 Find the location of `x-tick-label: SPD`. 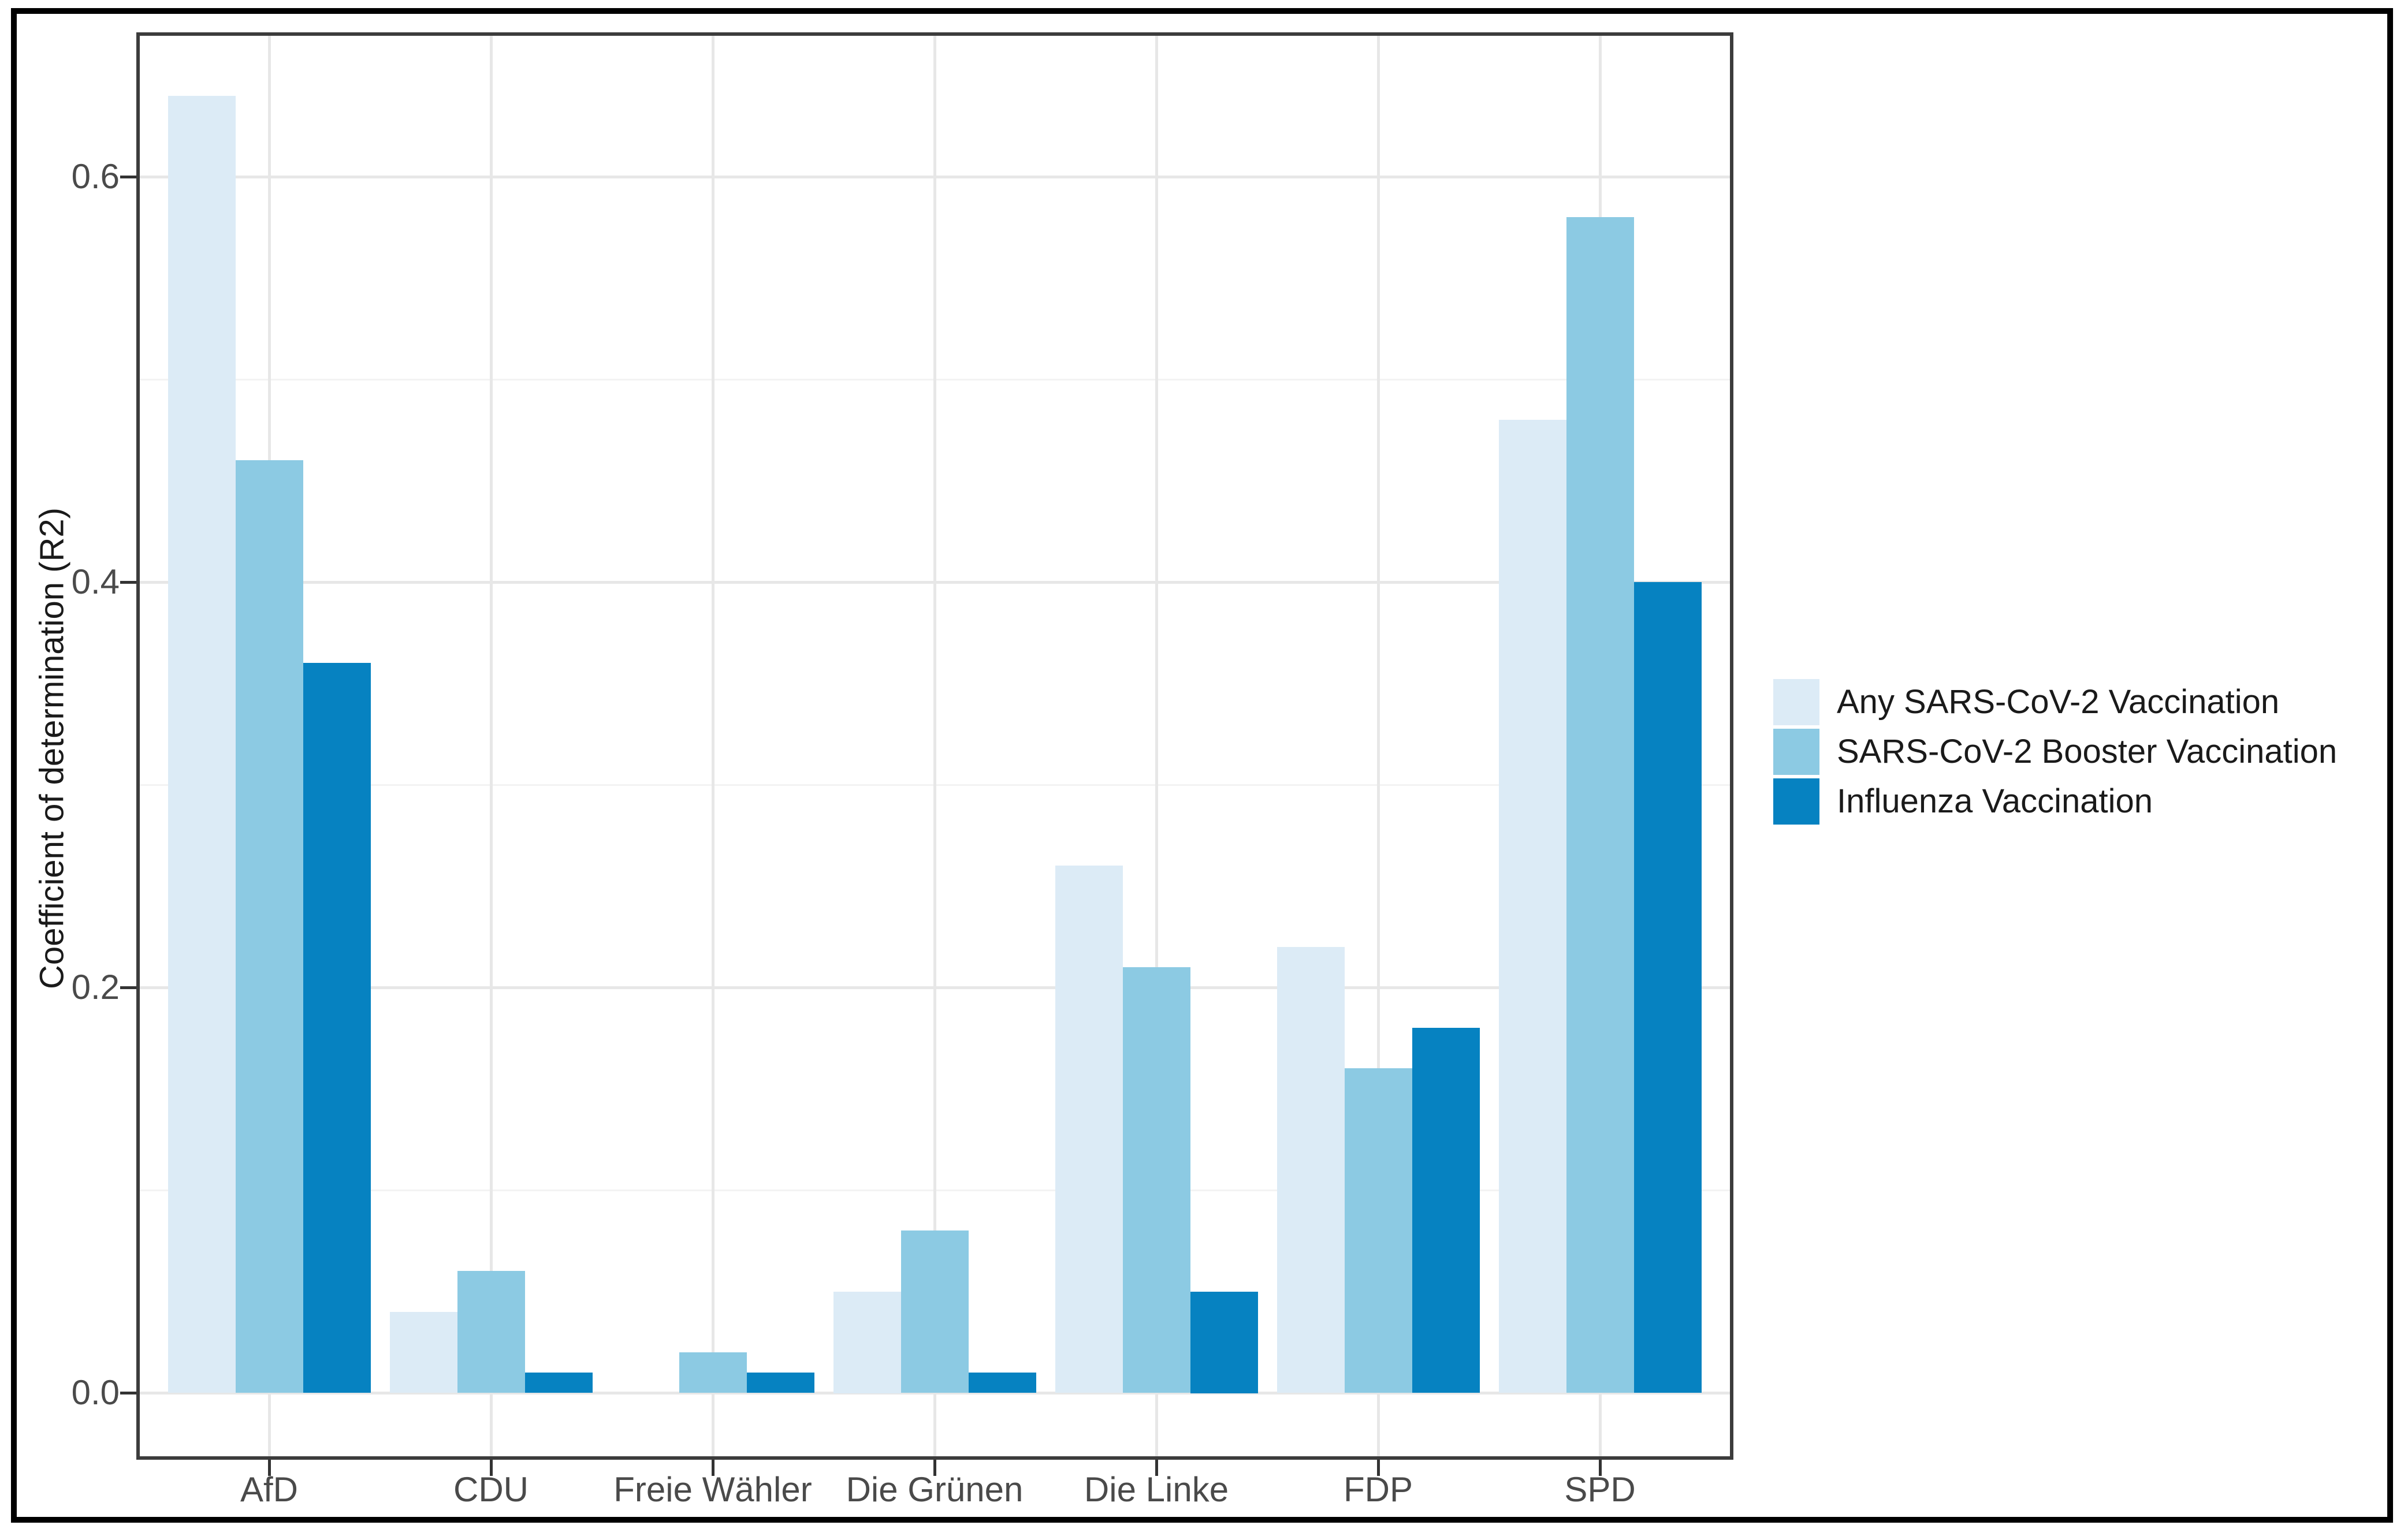

x-tick-label: SPD is located at coordinates (1600, 1490).